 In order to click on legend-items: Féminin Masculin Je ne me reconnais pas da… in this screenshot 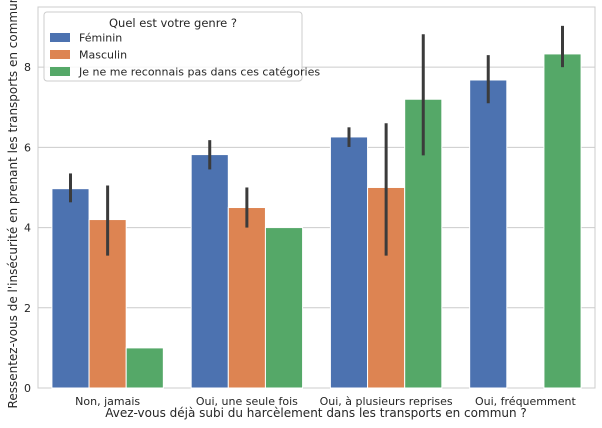, I will do `click(185, 55)`.